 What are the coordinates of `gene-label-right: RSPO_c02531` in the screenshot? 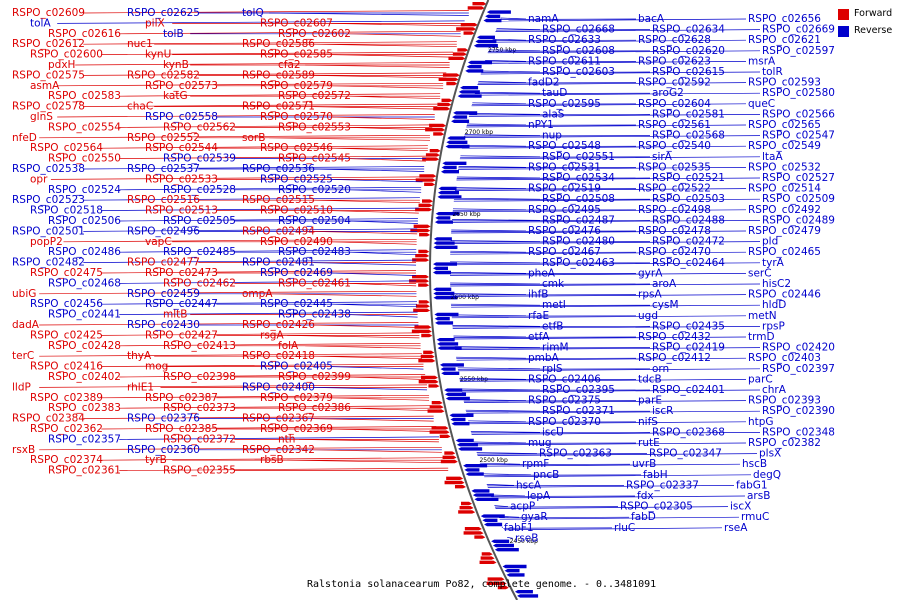 It's located at (564, 167).